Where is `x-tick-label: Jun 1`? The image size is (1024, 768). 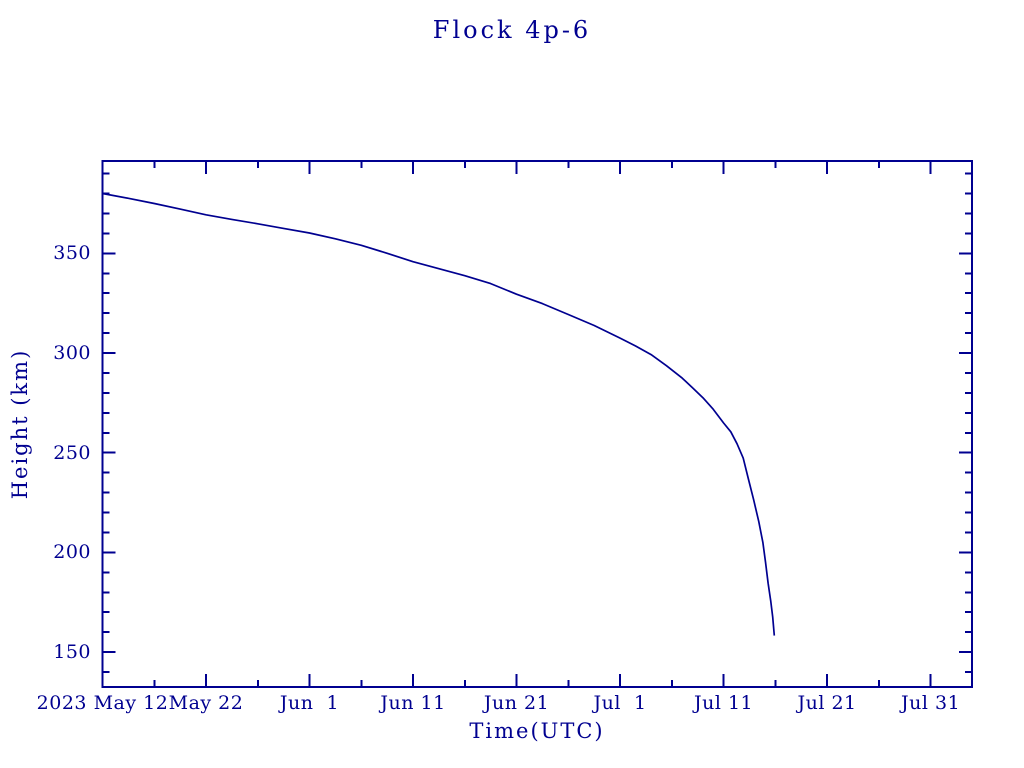
x-tick-label: Jun 1 is located at coordinates (309, 703).